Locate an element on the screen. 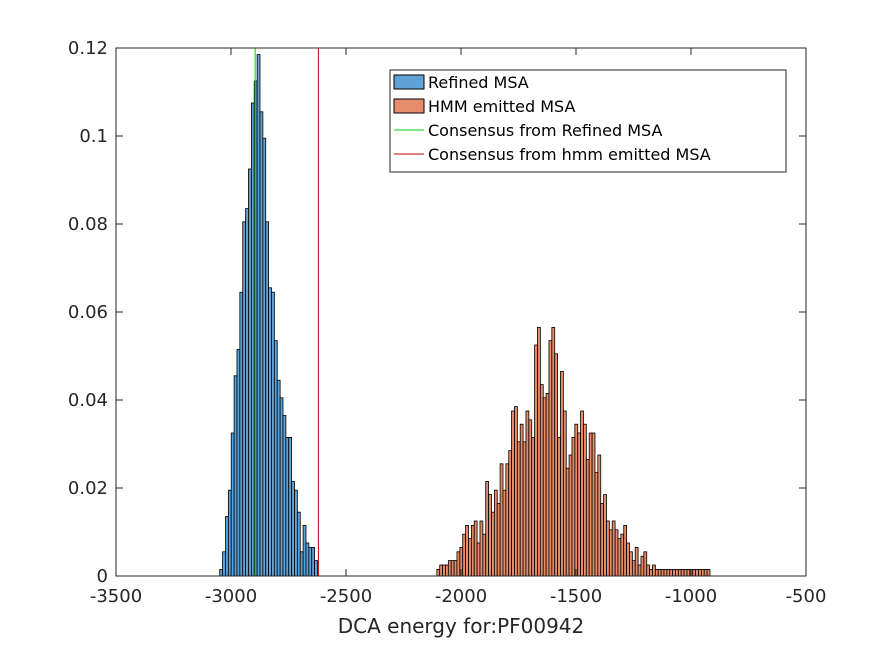  y-tick-label: 0.1 is located at coordinates (93, 136).